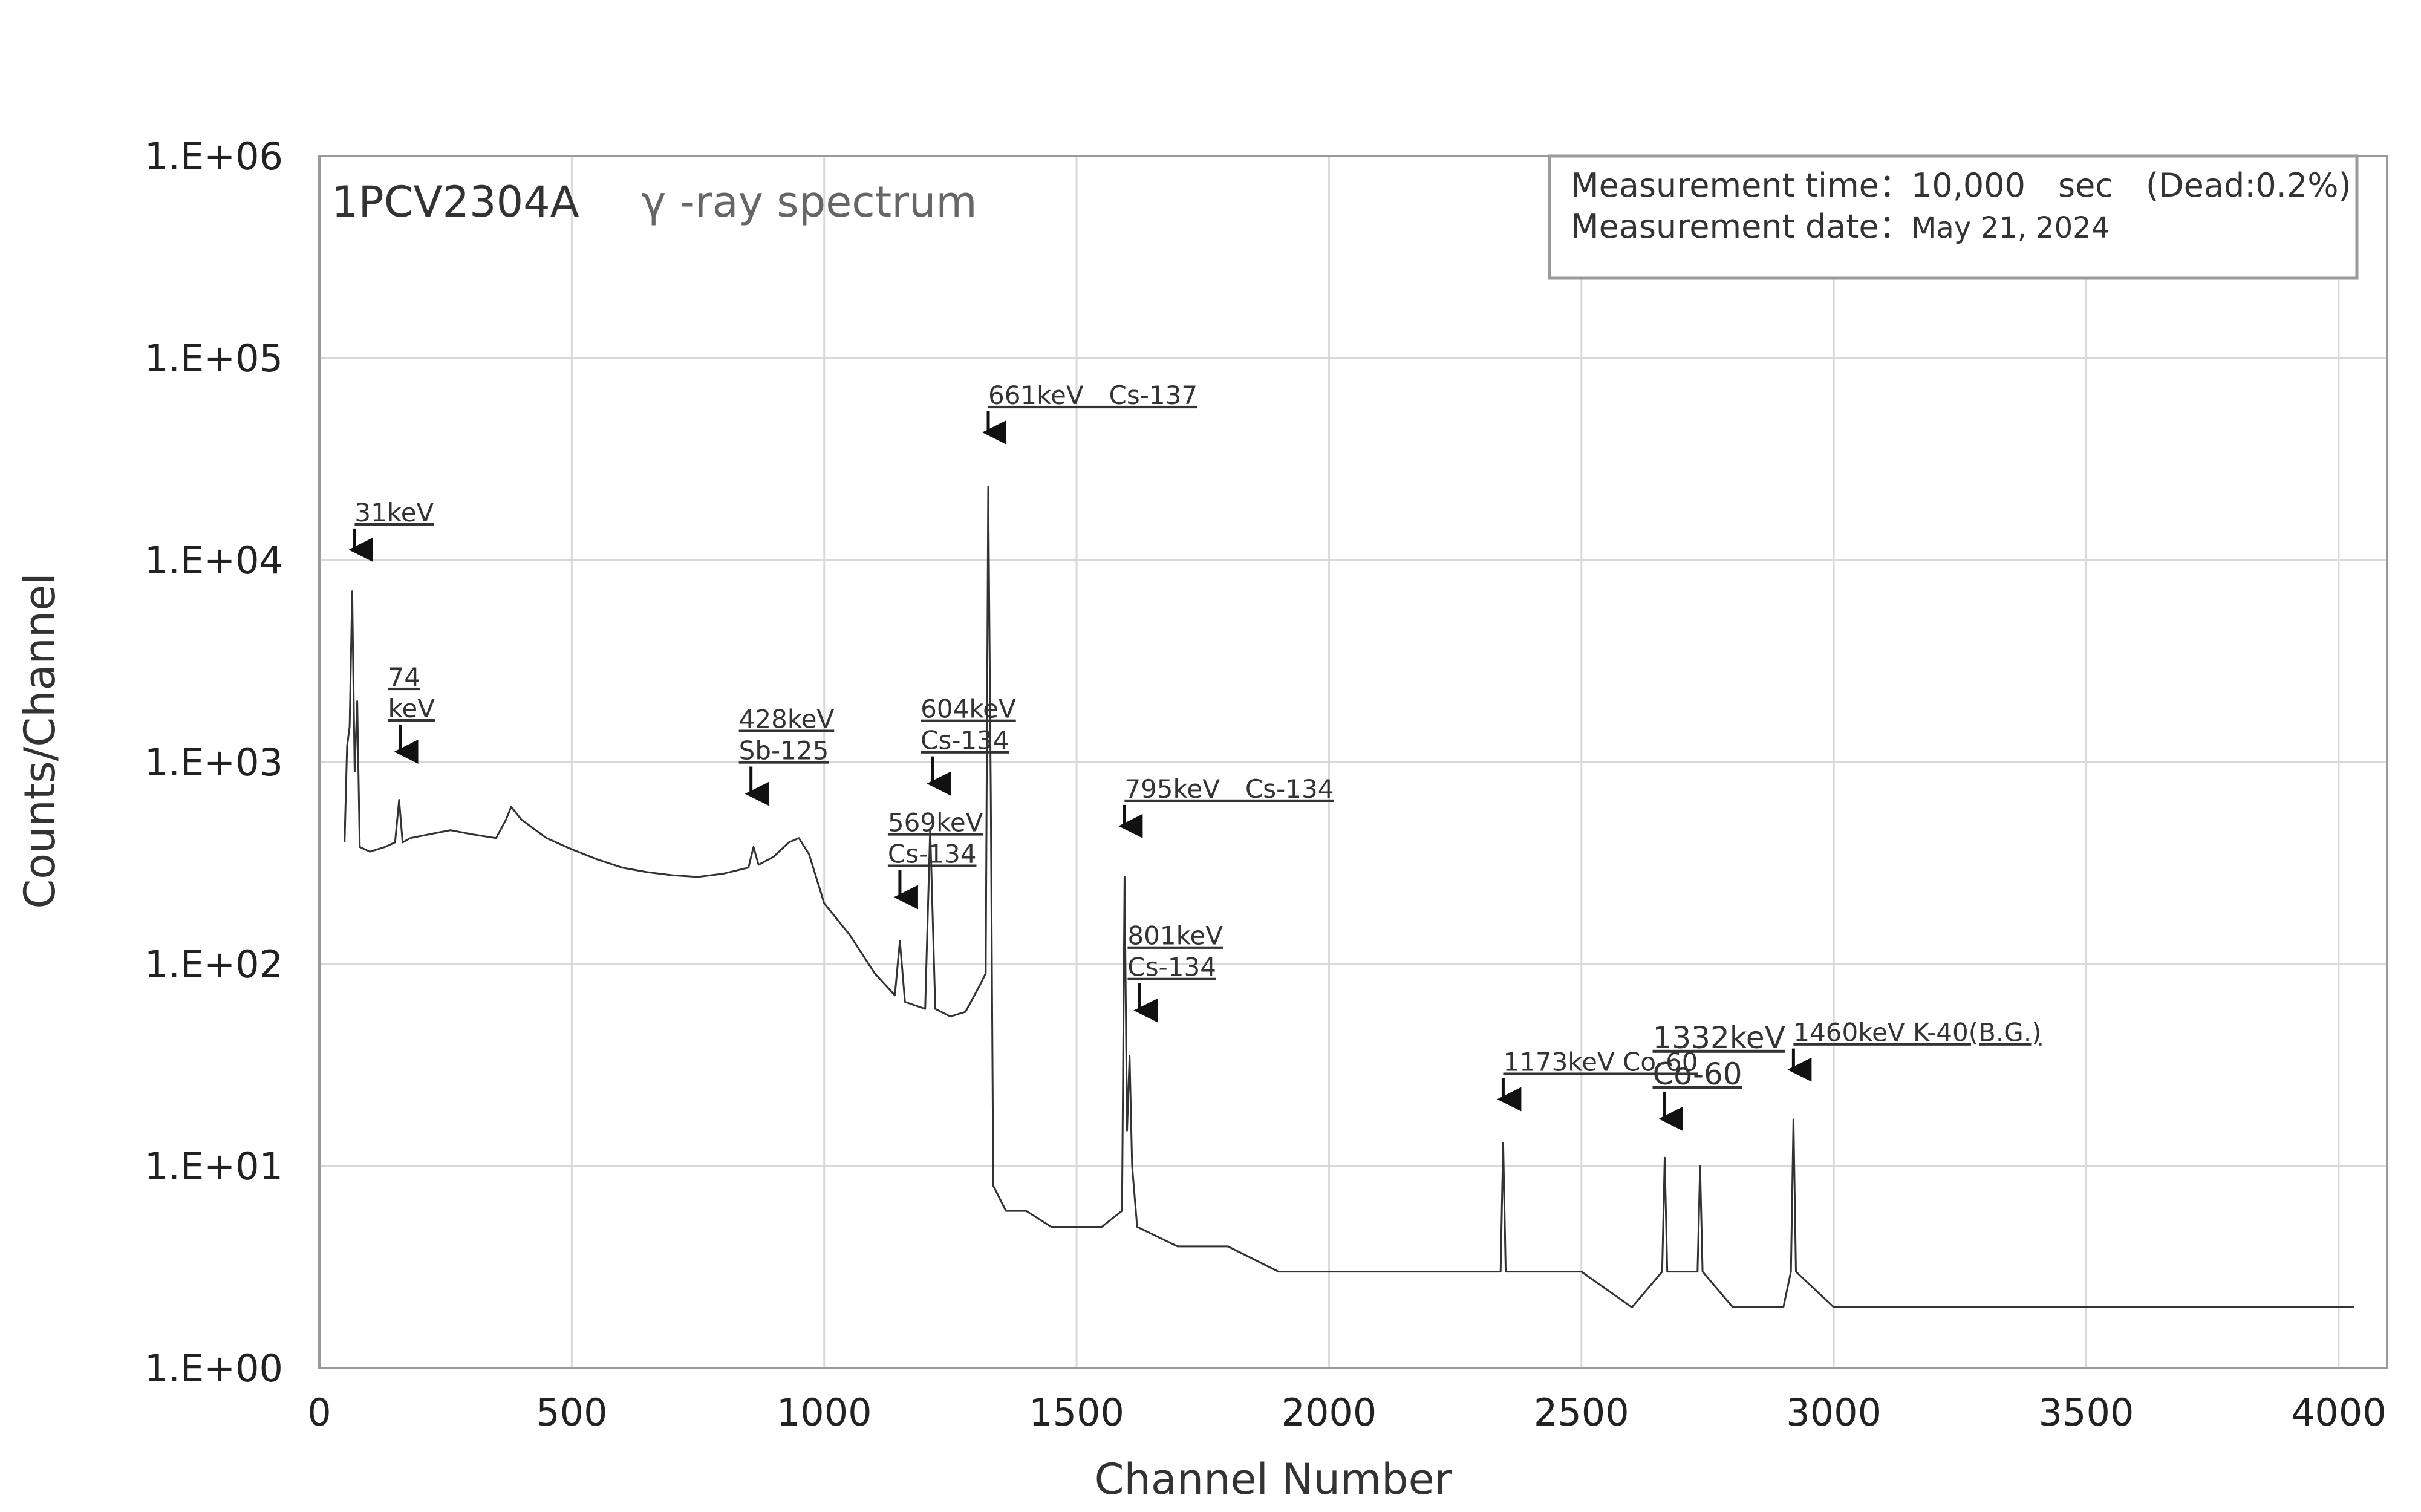  Describe the element at coordinates (214, 1368) in the screenshot. I see `y-tick-label: 1.E+00` at that location.